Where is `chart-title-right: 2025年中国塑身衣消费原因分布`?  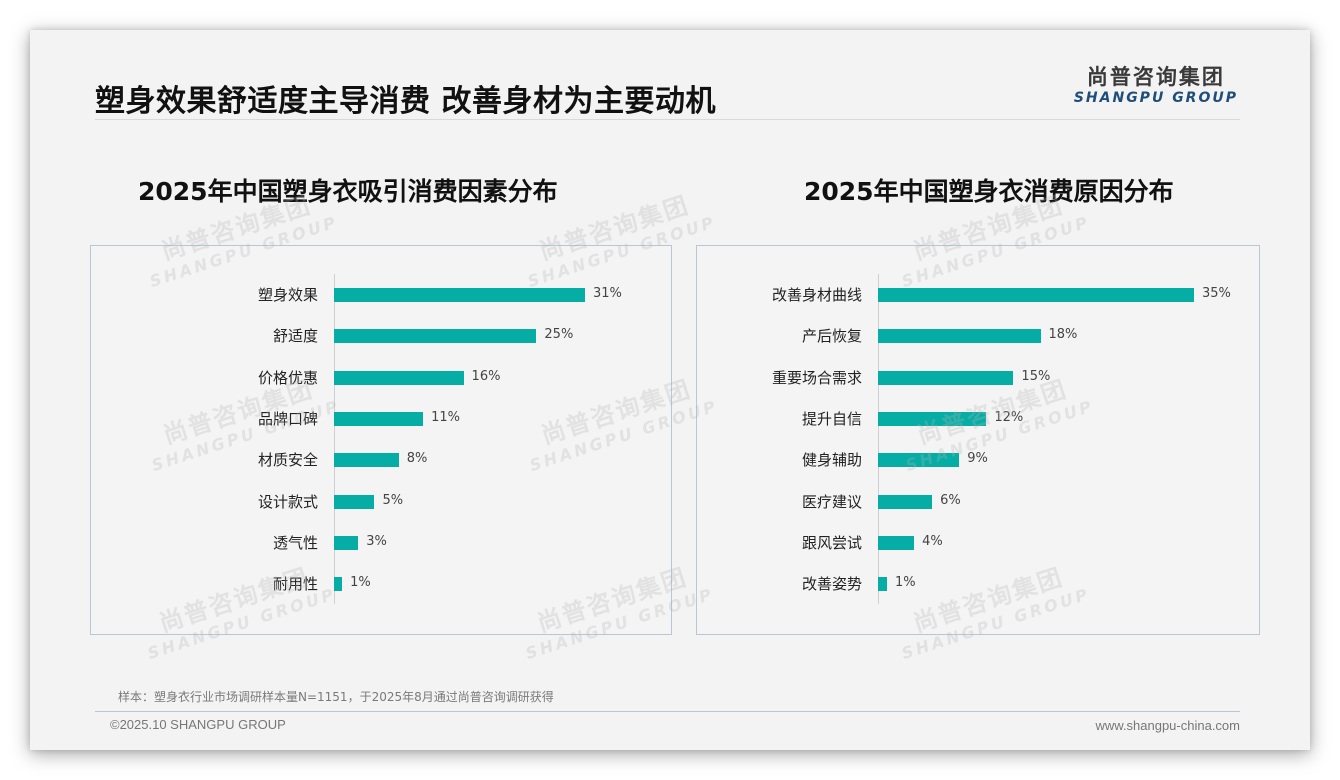 chart-title-right: 2025年中国塑身衣消费原因分布 is located at coordinates (989, 191).